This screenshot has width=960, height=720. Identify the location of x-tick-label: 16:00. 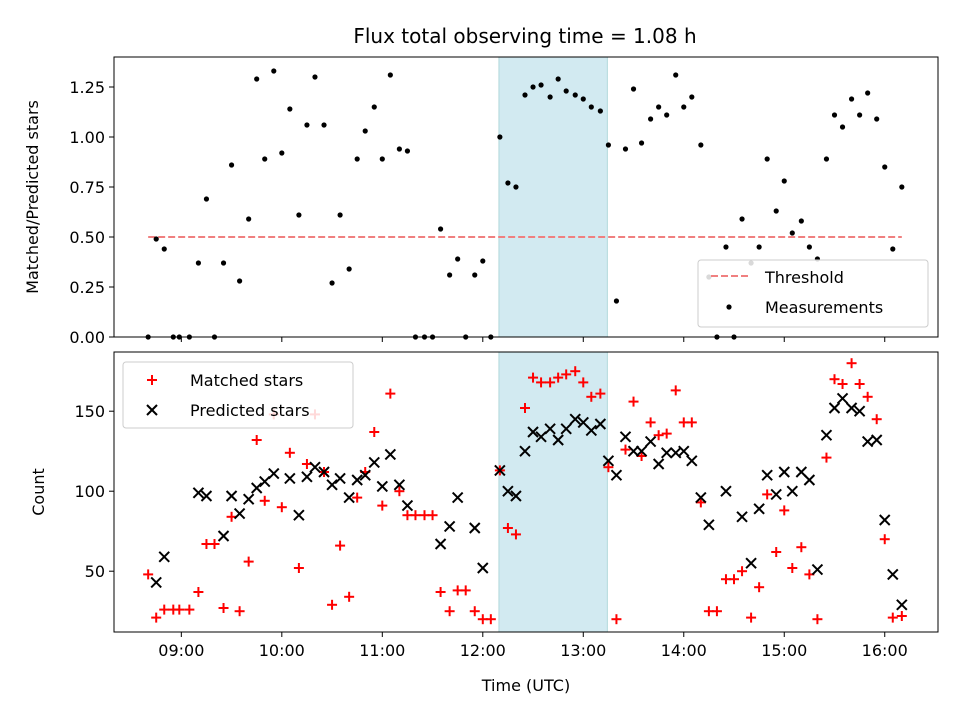
(885, 650).